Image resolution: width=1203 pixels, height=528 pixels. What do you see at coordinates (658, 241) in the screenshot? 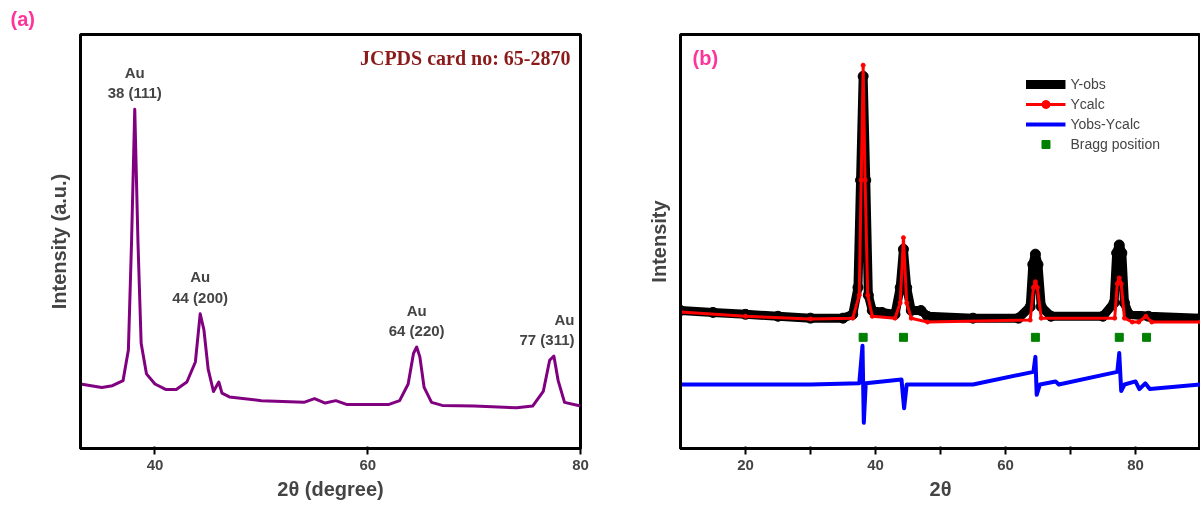
I see `y-axis-title: Intensity` at bounding box center [658, 241].